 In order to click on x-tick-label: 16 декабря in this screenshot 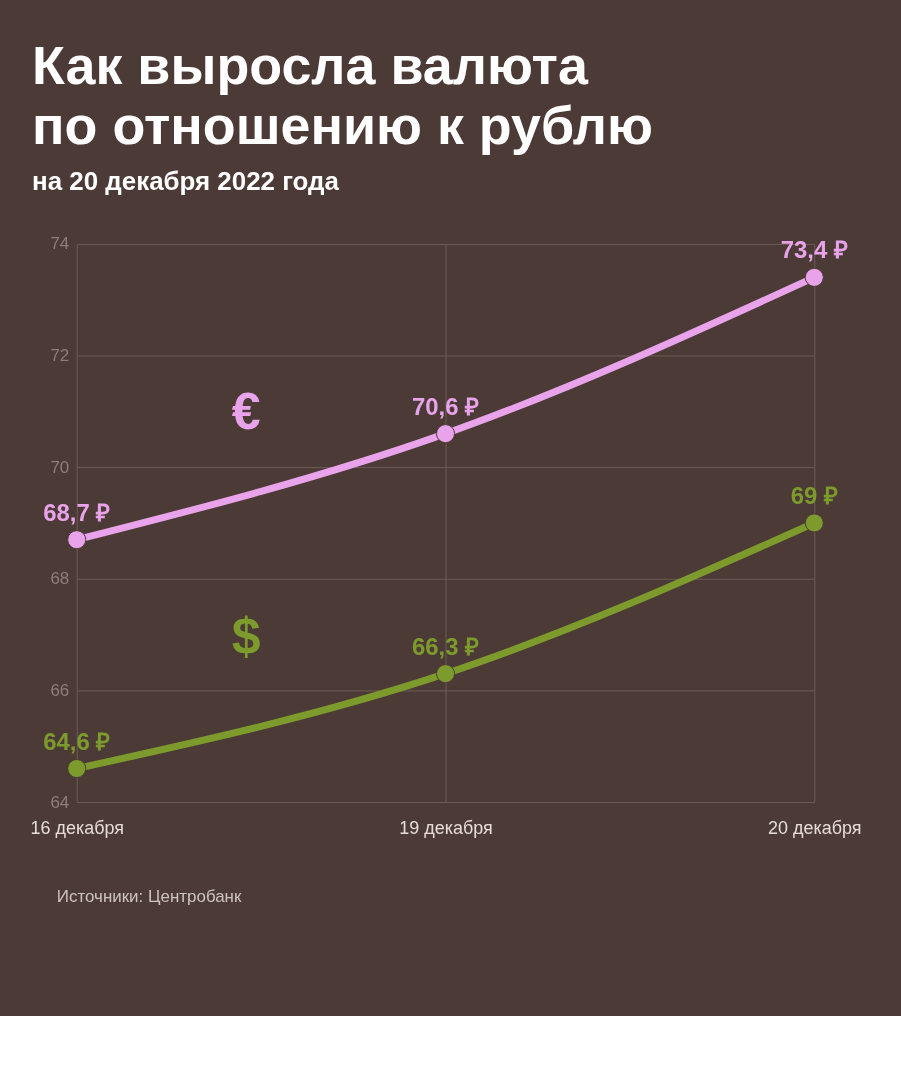, I will do `click(77, 828)`.